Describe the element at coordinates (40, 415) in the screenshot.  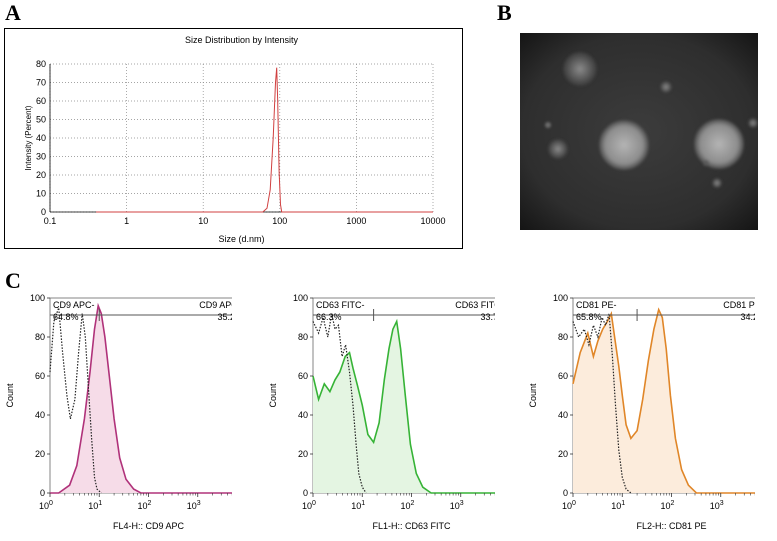
I see `facs1-y-tick-label-2: 40` at that location.